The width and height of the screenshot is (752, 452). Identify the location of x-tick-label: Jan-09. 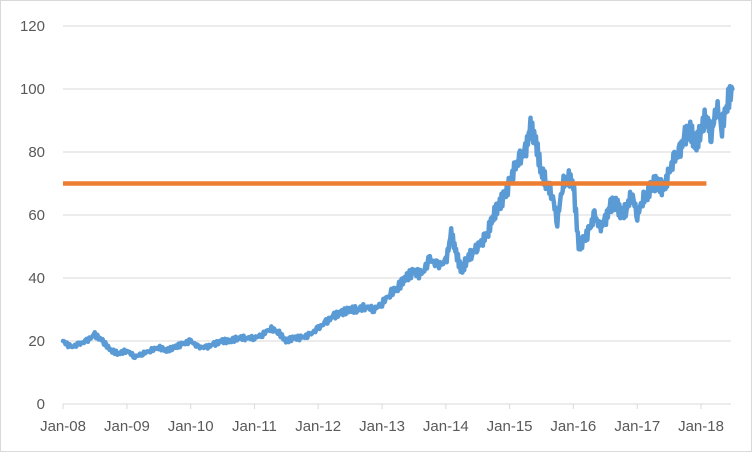
(127, 426).